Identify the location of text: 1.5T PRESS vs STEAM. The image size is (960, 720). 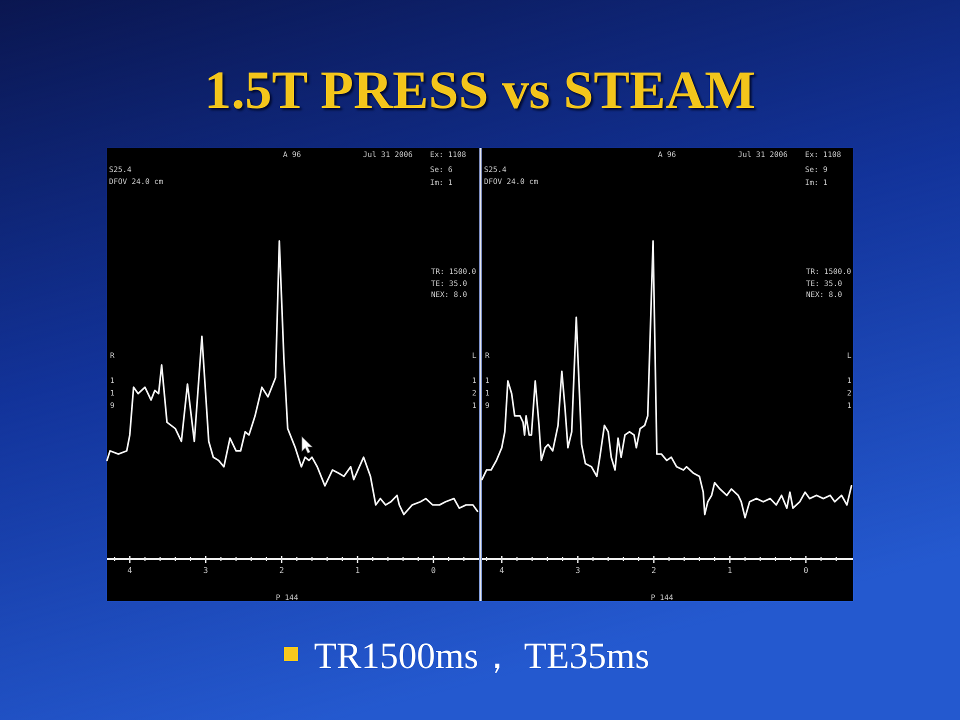
(480, 90).